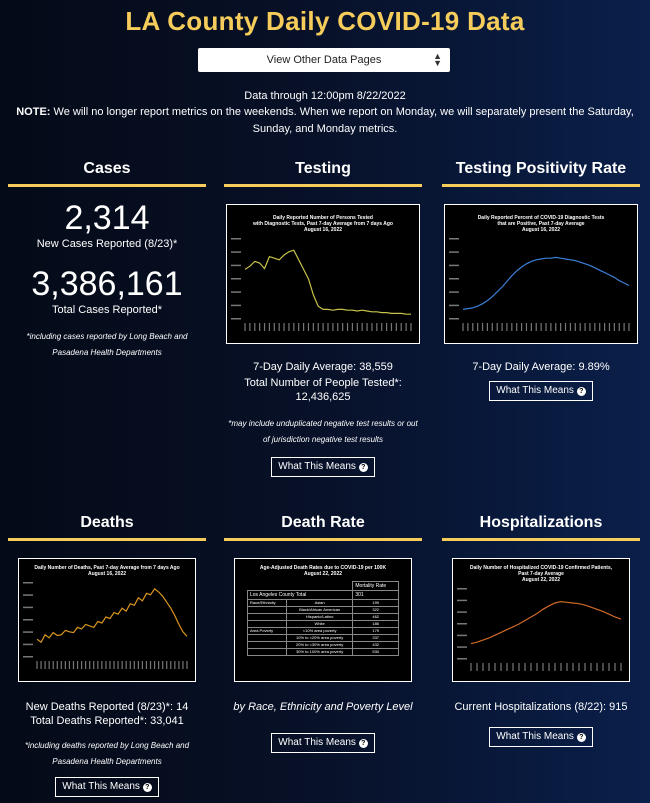 Image resolution: width=650 pixels, height=803 pixels. Describe the element at coordinates (375, 586) in the screenshot. I see `mortality-col-header: Mortality Rate` at that location.